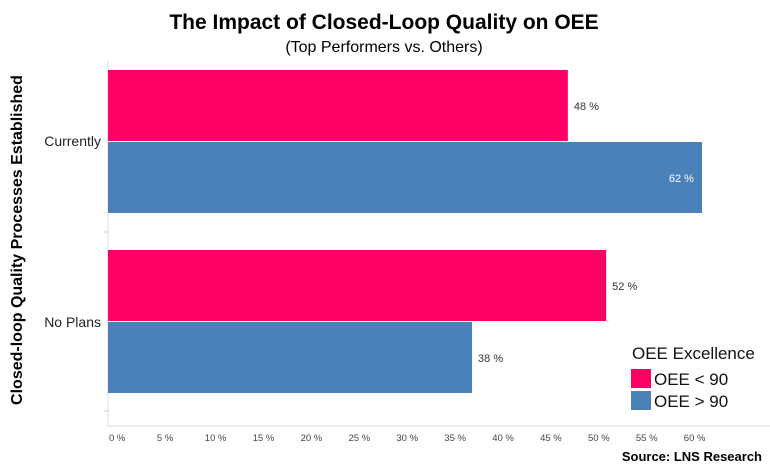 This screenshot has width=770, height=467. What do you see at coordinates (490, 359) in the screenshot?
I see `data-label: 38 %` at bounding box center [490, 359].